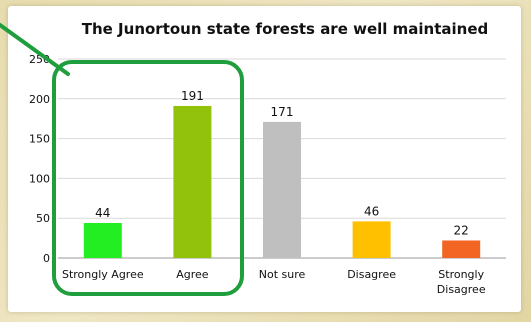 This screenshot has width=531, height=322. I want to click on bar-value-label: 44, so click(102, 213).